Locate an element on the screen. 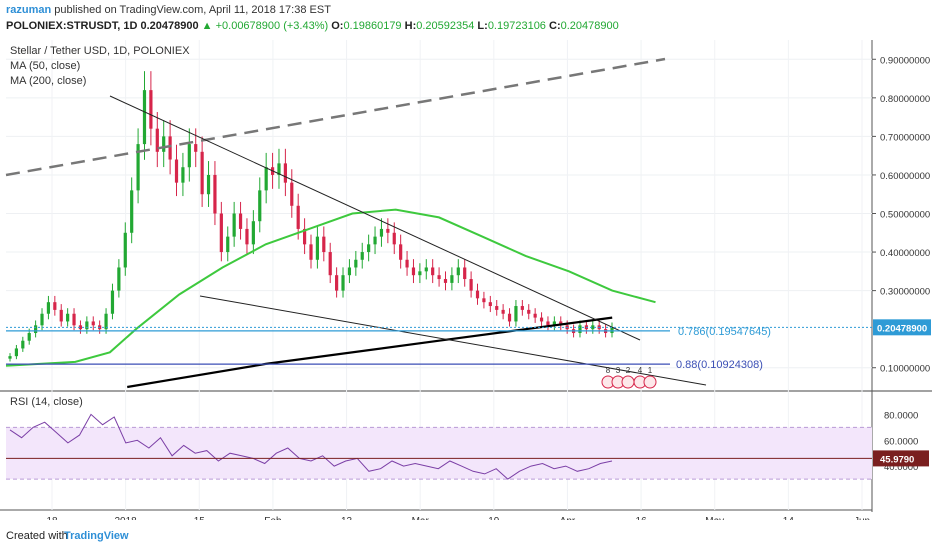 The height and width of the screenshot is (550, 932). rsi-line is located at coordinates (311, 446).